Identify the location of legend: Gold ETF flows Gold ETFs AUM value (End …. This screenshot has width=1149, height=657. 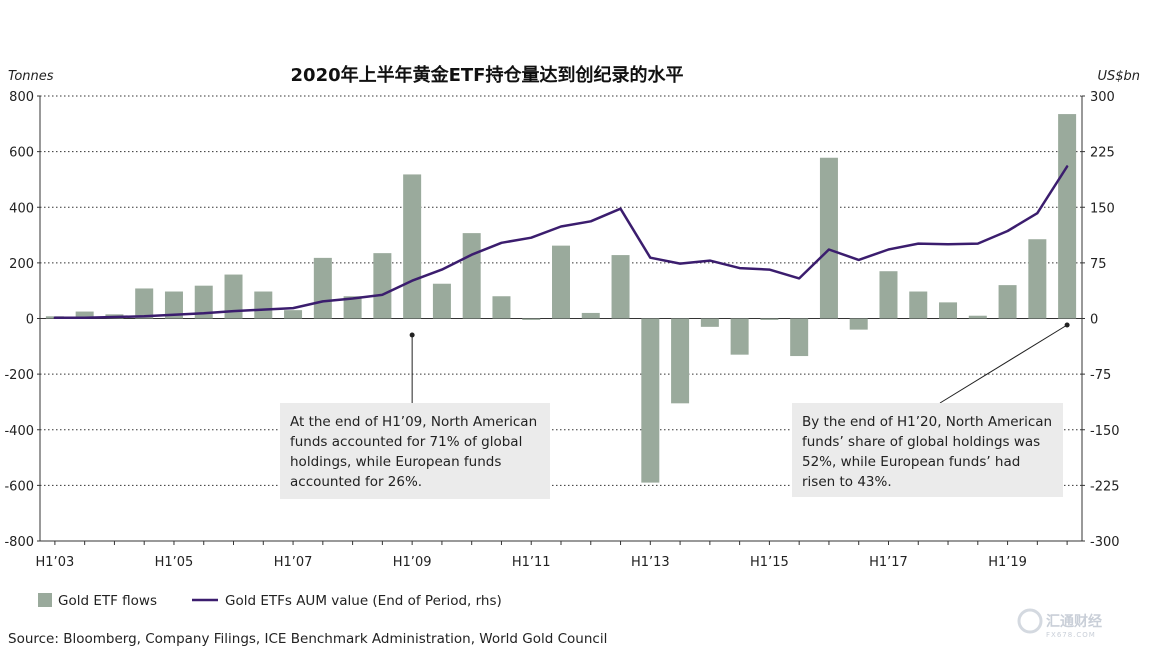
(270, 601).